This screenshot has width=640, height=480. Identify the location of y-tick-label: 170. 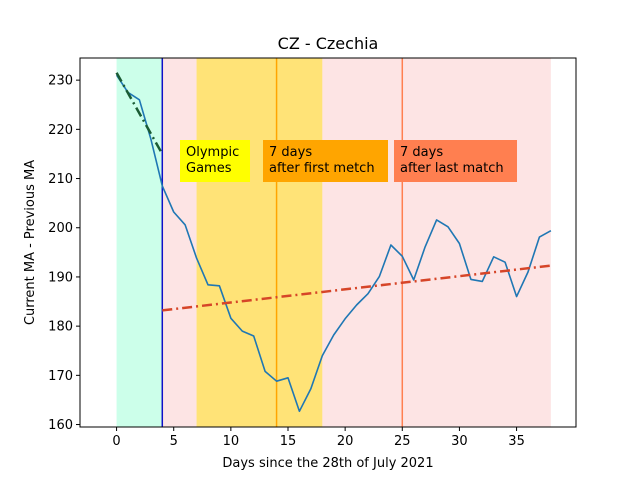
(60, 376).